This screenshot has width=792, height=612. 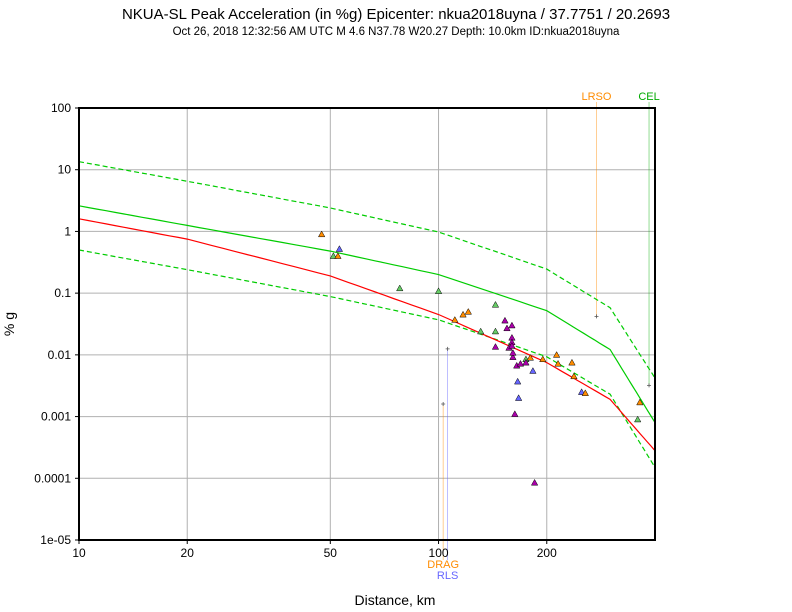 I want to click on y-tick-label-2: 1, so click(x=67, y=231).